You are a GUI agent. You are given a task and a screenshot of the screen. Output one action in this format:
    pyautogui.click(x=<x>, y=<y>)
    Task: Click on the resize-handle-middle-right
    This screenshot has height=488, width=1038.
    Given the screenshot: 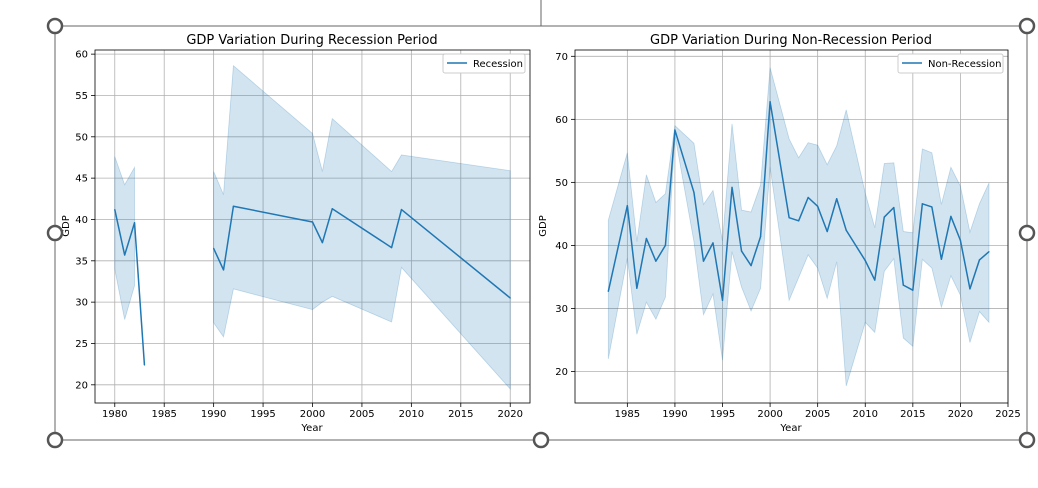 What is the action you would take?
    pyautogui.click(x=1027, y=233)
    